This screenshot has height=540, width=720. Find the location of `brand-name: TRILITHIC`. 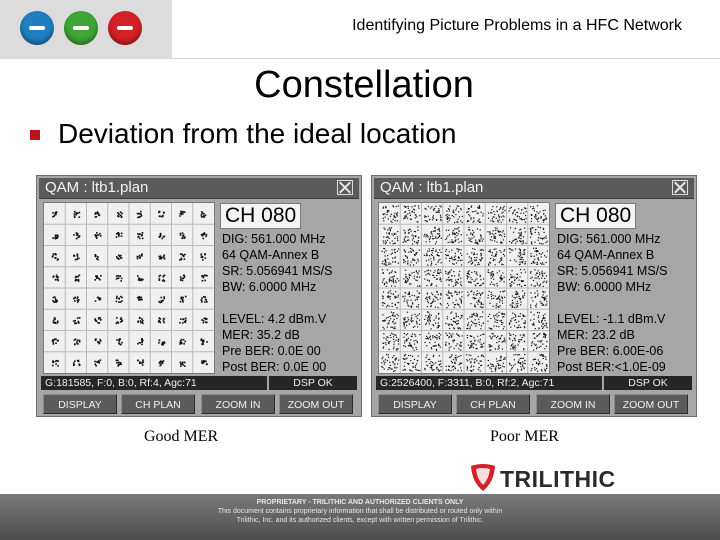

brand-name: TRILITHIC is located at coordinates (558, 479).